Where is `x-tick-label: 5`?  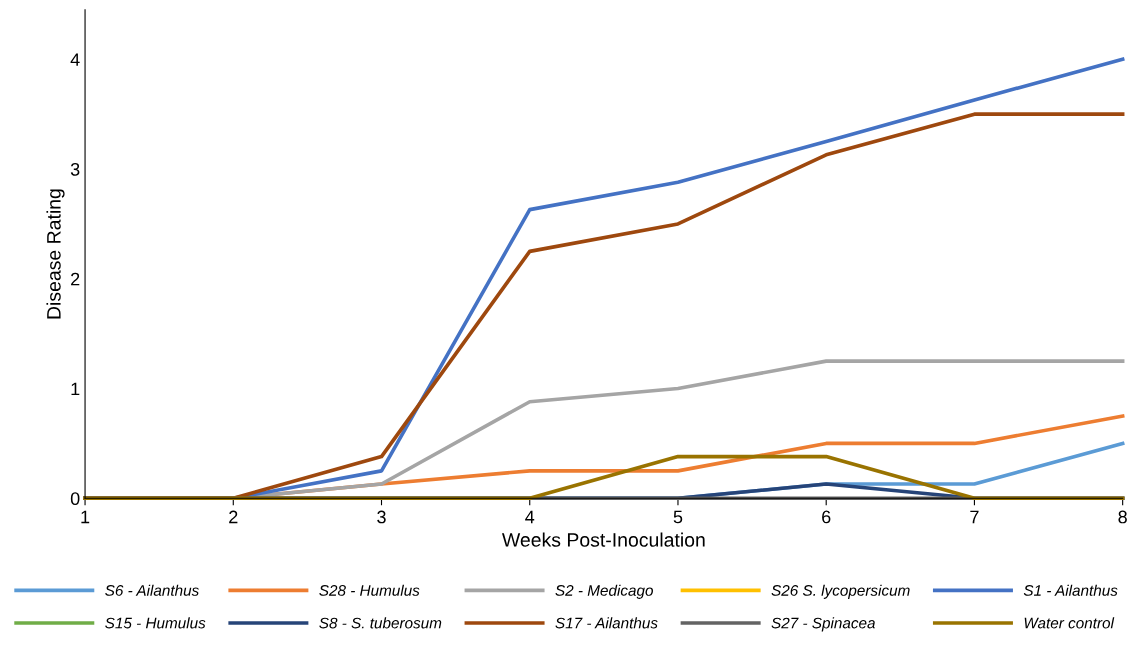
x-tick-label: 5 is located at coordinates (678, 517).